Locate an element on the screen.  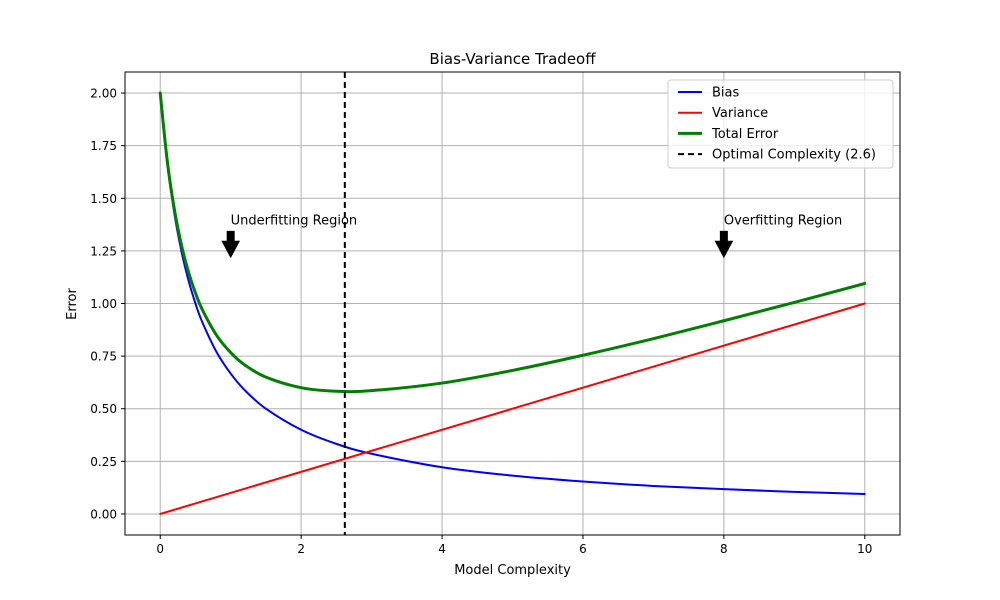
y-tick-label: 1.75 is located at coordinates (103, 146).